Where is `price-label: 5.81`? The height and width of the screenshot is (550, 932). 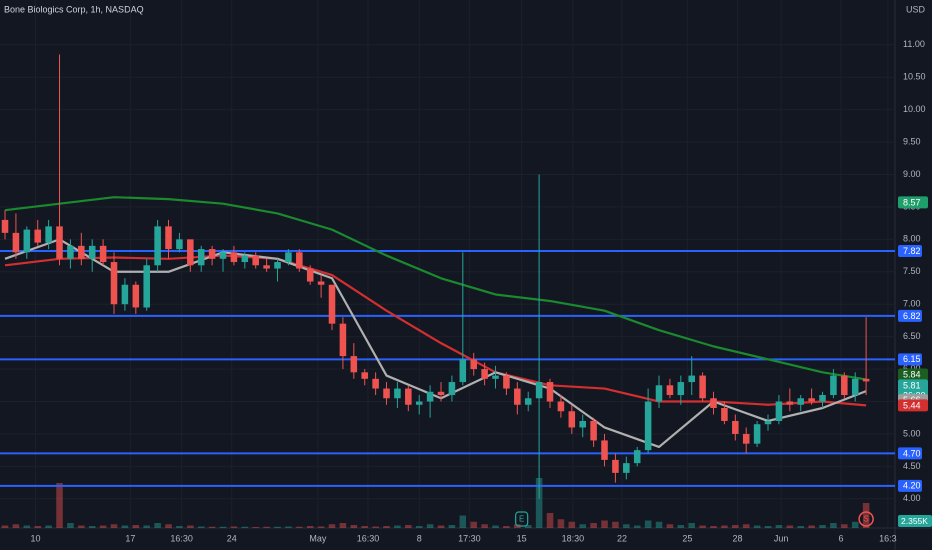
price-label: 5.81 is located at coordinates (912, 385).